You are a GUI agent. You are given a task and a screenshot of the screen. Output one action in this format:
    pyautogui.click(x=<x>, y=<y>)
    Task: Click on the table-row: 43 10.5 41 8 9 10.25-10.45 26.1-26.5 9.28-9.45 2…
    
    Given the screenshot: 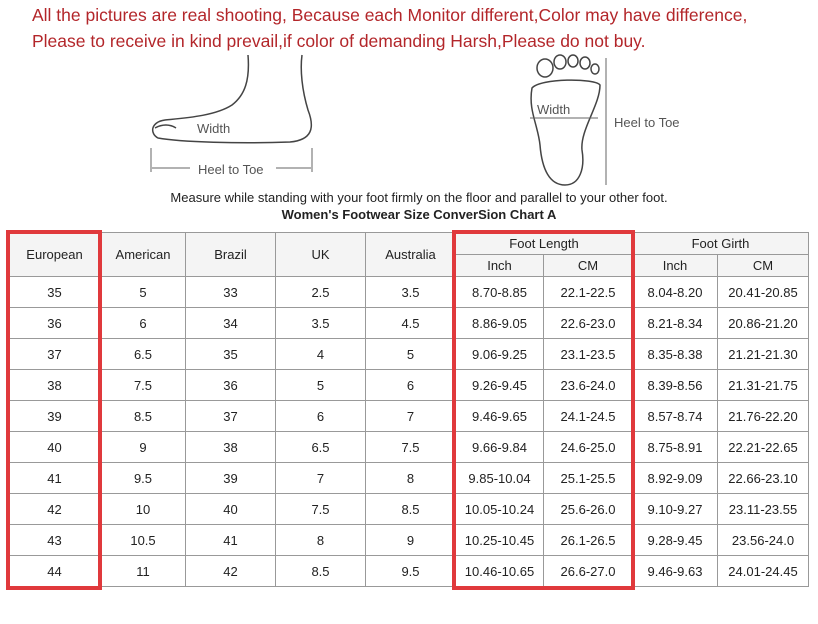 What is the action you would take?
    pyautogui.click(x=408, y=540)
    